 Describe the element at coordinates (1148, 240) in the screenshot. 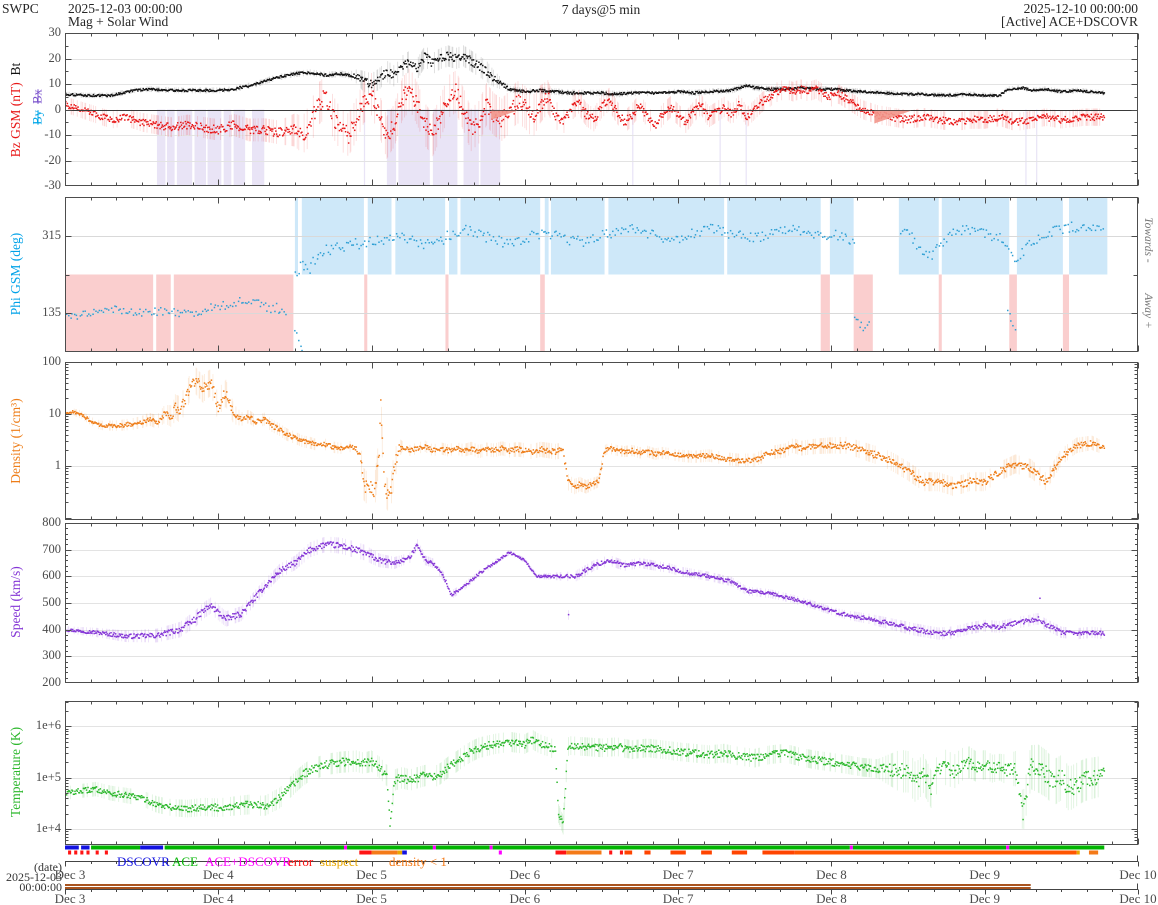

I see `phi-right-label-towards: Towards -` at that location.